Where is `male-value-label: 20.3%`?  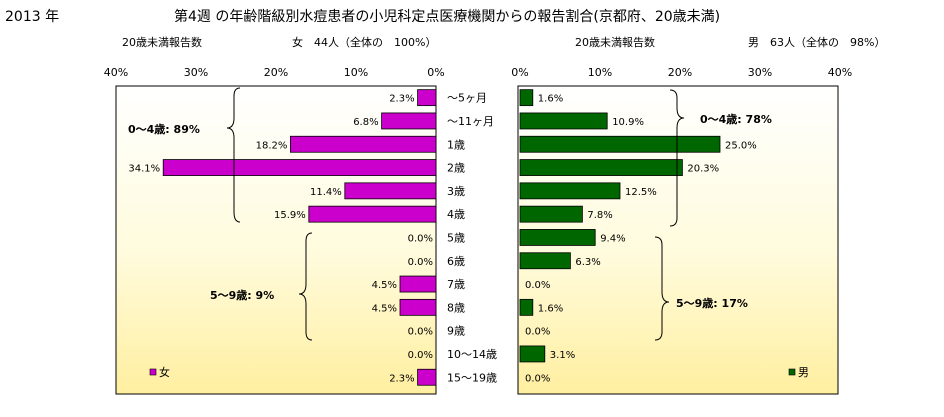
male-value-label: 20.3% is located at coordinates (703, 169).